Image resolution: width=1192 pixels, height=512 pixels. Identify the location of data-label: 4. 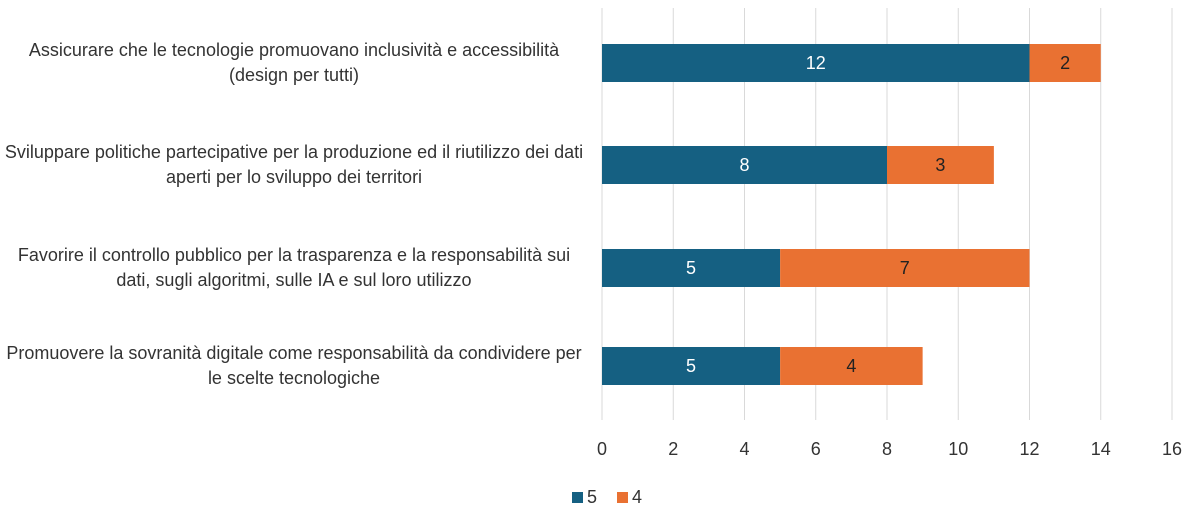
(851, 366).